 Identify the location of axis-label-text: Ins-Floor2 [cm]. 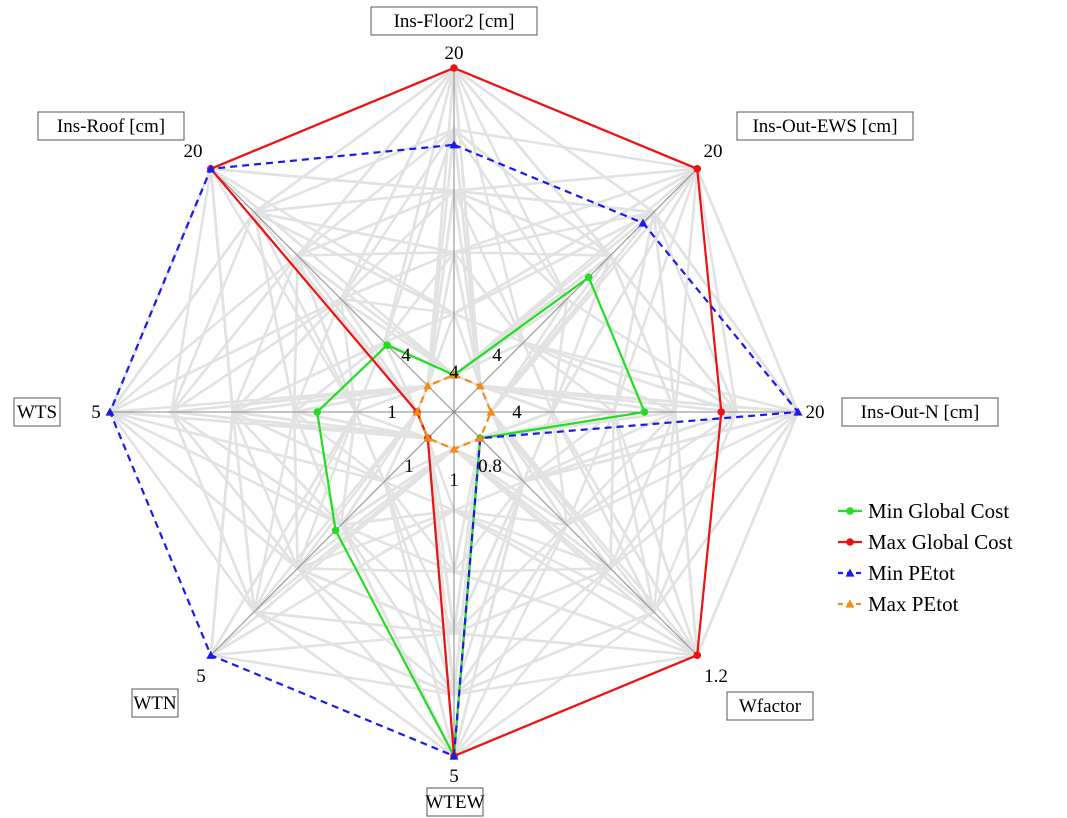
(454, 21).